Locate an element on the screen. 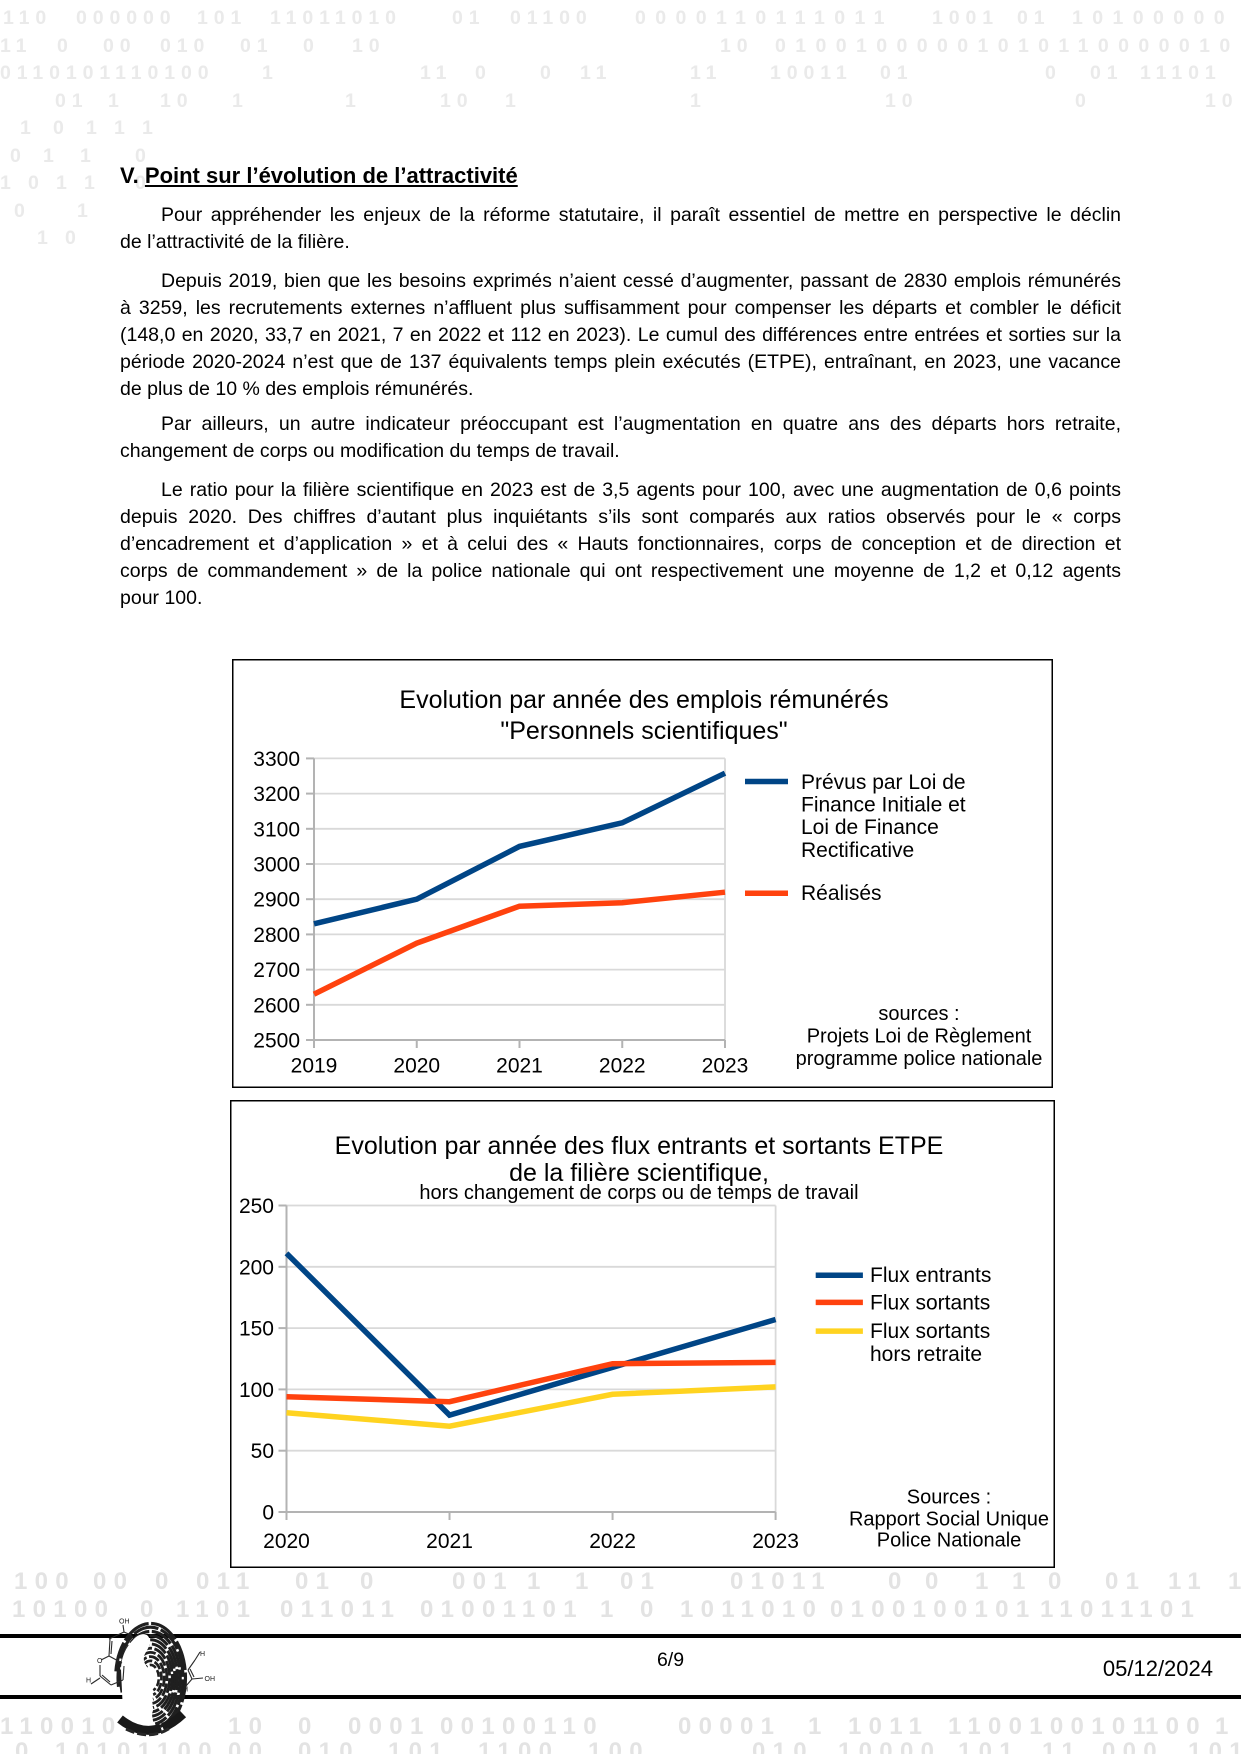  svg-text: 3000 is located at coordinates (276, 865).